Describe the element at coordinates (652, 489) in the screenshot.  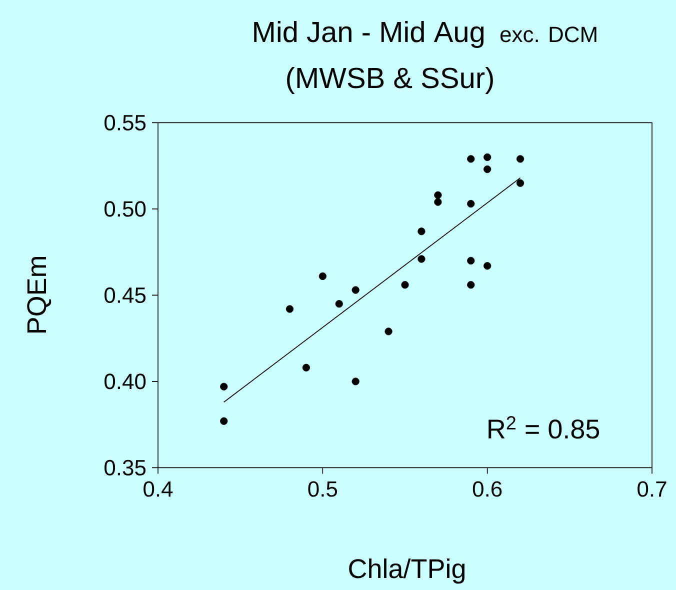
I see `x-tick-label: 0.7` at that location.